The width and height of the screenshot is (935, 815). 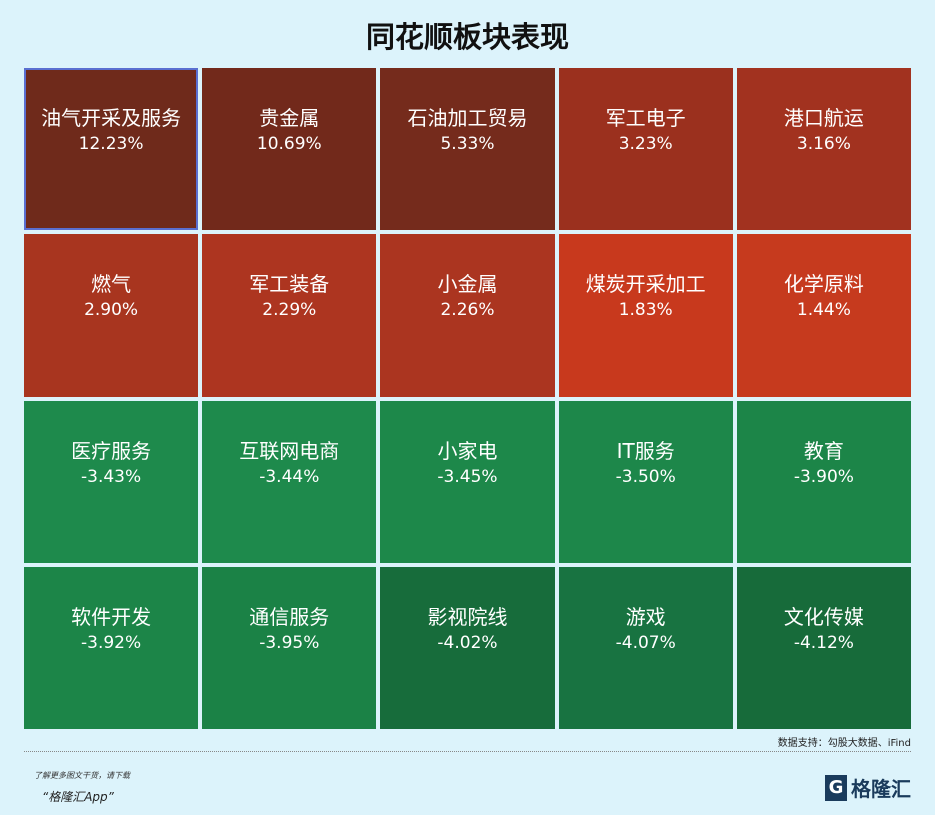 What do you see at coordinates (289, 616) in the screenshot?
I see `cell-label: 通信服务` at bounding box center [289, 616].